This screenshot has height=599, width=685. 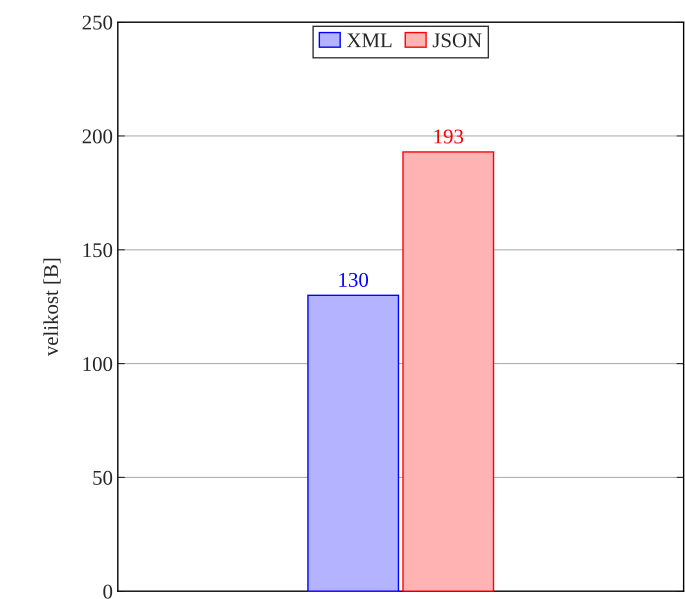 I want to click on y-tick-label: 250, so click(x=97, y=23).